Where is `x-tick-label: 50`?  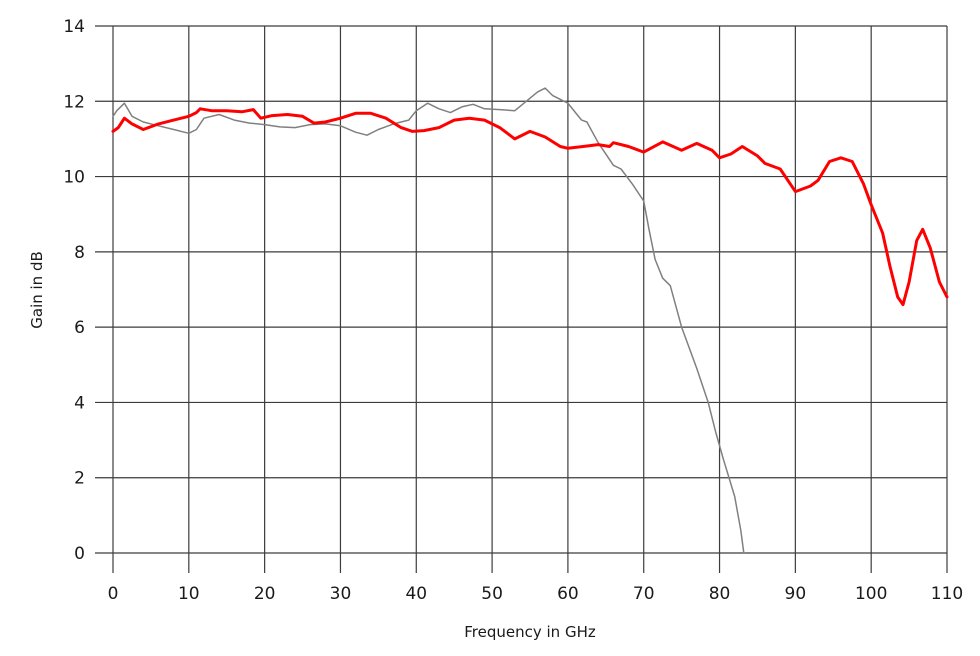
x-tick-label: 50 is located at coordinates (492, 594).